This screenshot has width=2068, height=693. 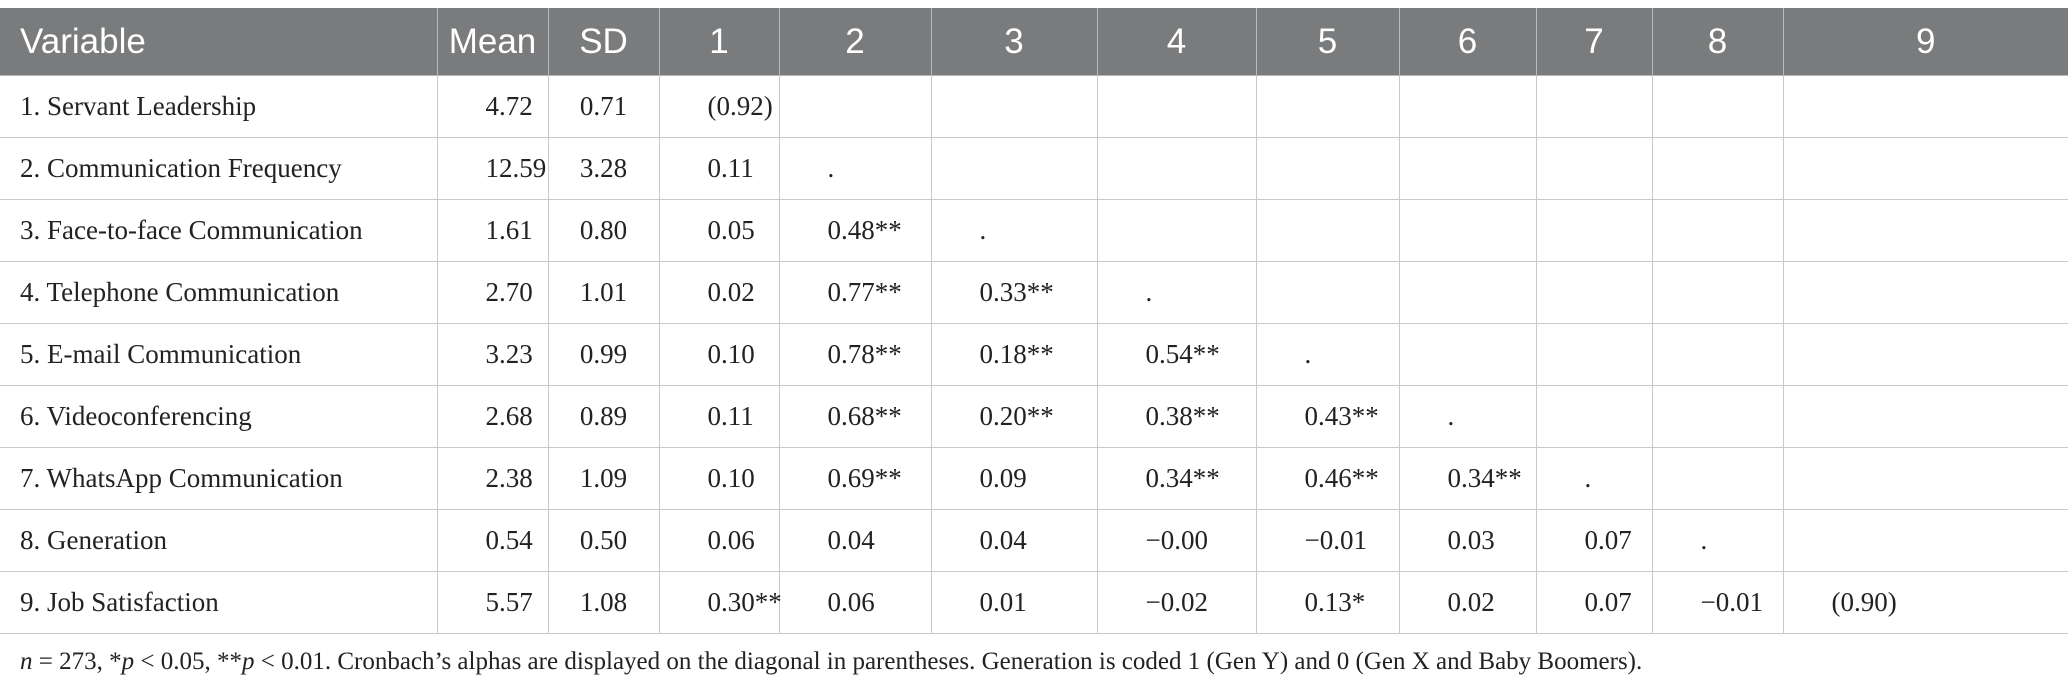 I want to click on correlation-cell-4: −0.00, so click(x=1177, y=540).